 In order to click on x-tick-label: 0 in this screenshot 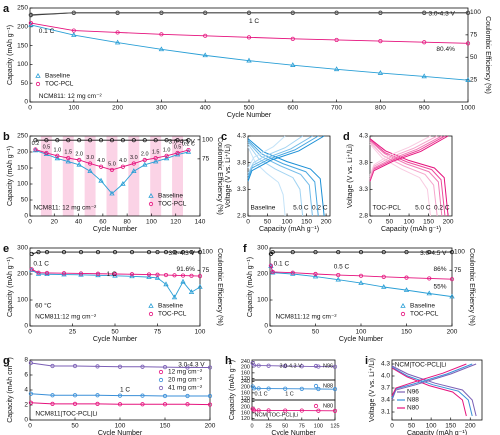, I will do `click(370, 222)`.